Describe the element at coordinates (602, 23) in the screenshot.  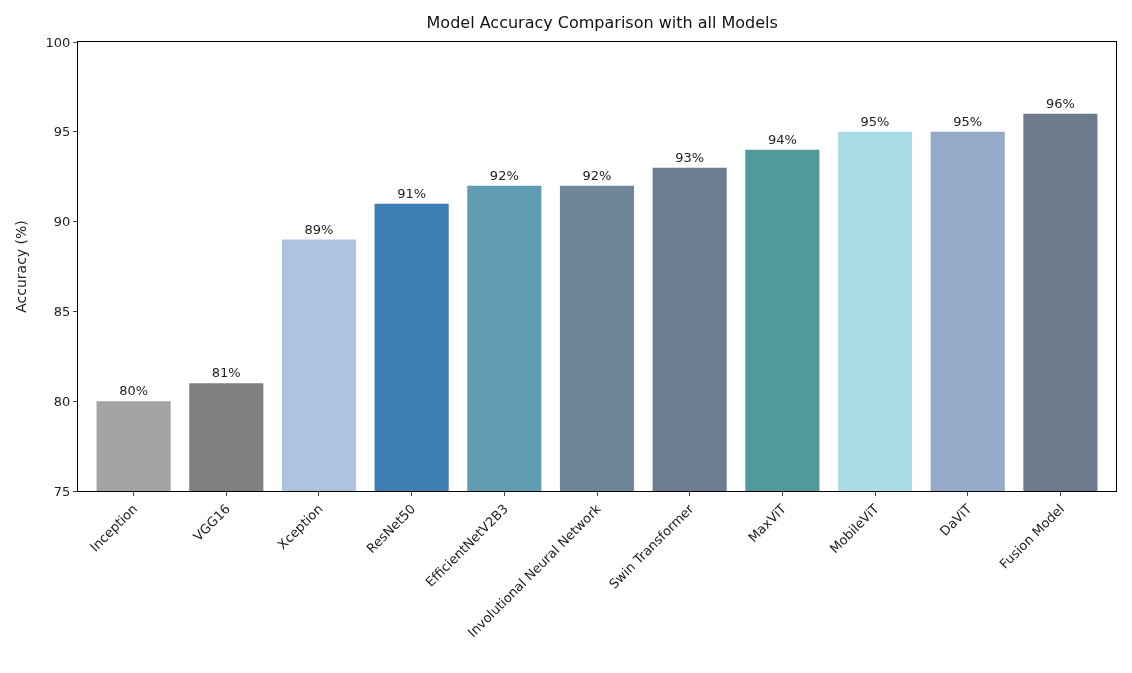
I see `chart-title: Model Accuracy Comparison with all Models` at that location.